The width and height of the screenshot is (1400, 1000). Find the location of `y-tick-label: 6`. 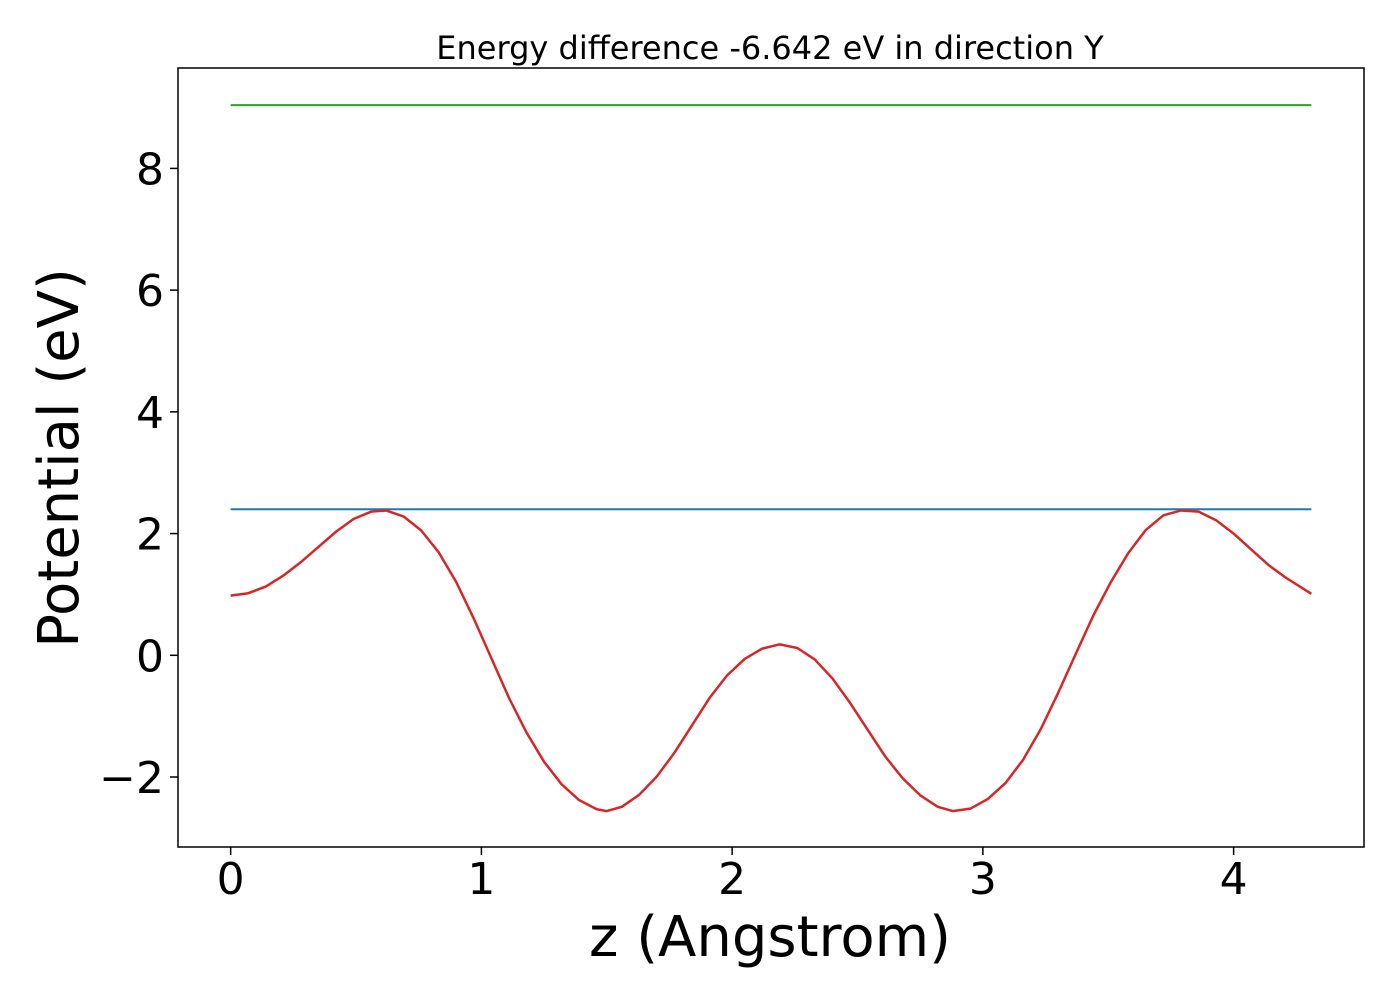

y-tick-label: 6 is located at coordinates (150, 291).